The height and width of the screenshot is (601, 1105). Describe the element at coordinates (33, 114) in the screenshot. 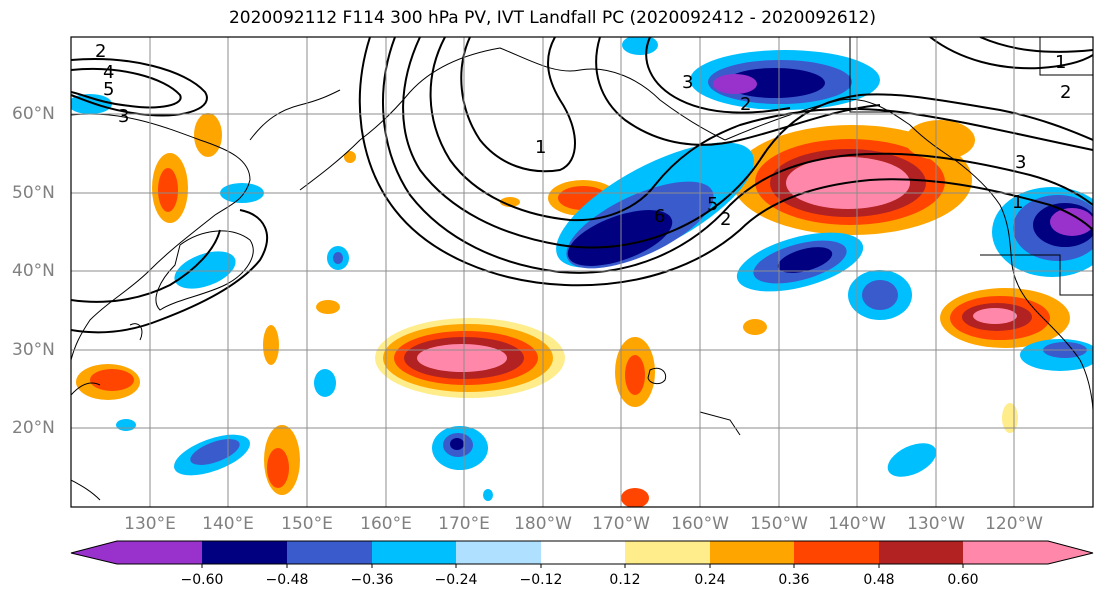

I see `lat-label-60n: 60°N` at that location.